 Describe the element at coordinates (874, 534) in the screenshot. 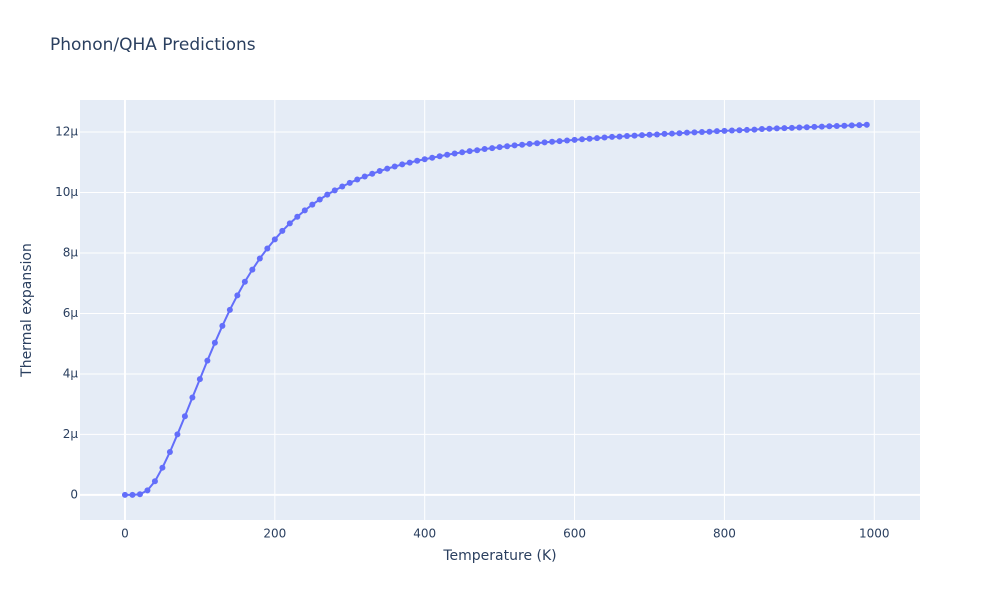

I see `x-tick-label: 1000` at that location.